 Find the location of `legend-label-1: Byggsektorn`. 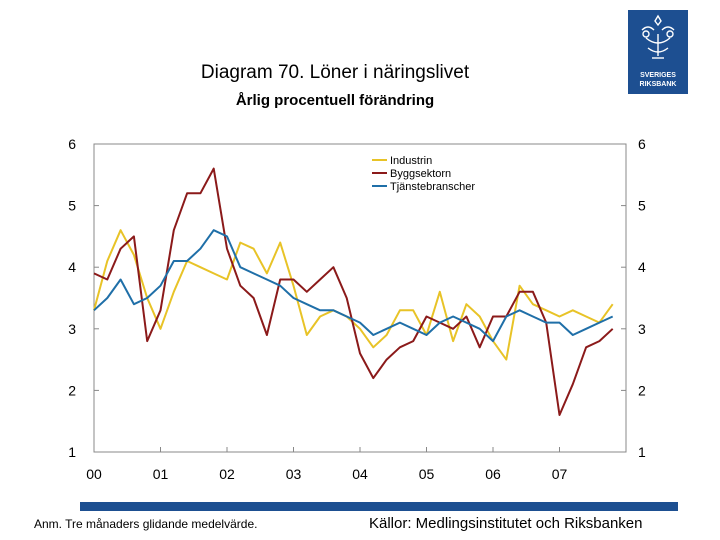

legend-label-1: Byggsektorn is located at coordinates (420, 174).